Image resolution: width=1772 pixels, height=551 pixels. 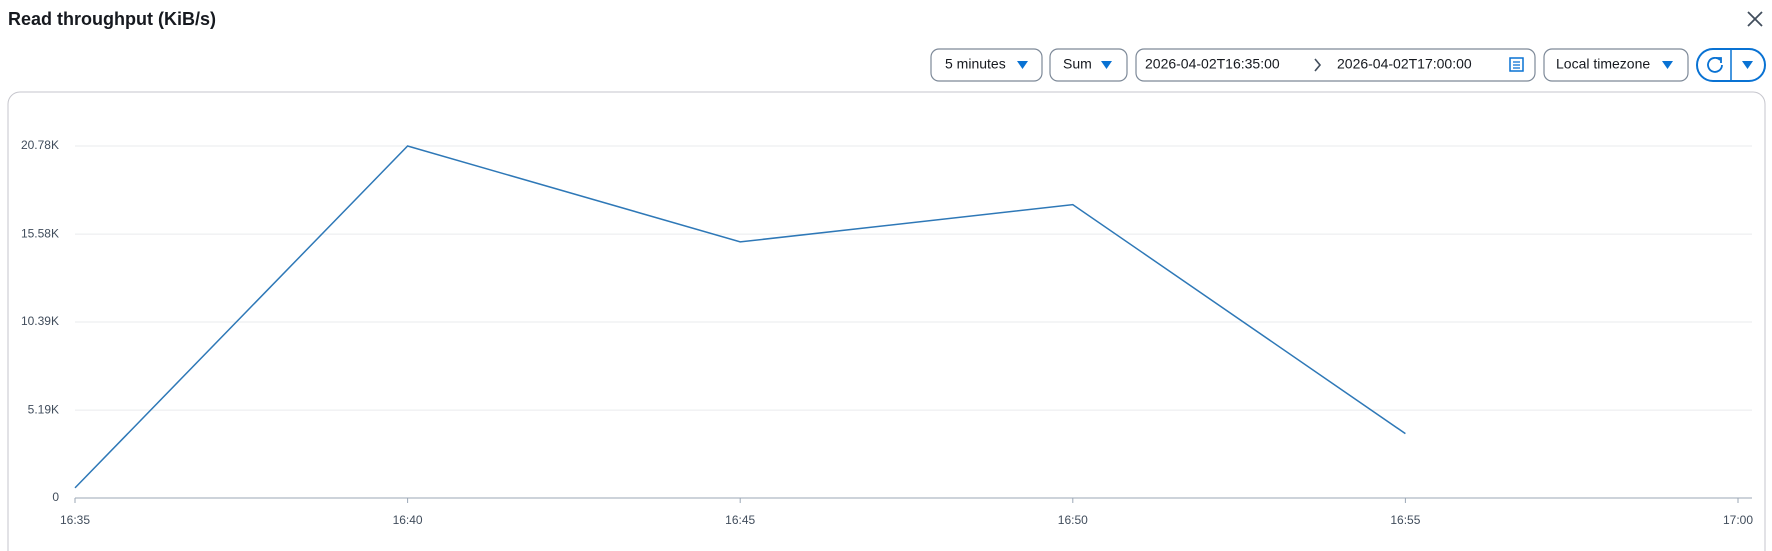 What do you see at coordinates (75, 520) in the screenshot?
I see `x-tick-label: 16:35` at bounding box center [75, 520].